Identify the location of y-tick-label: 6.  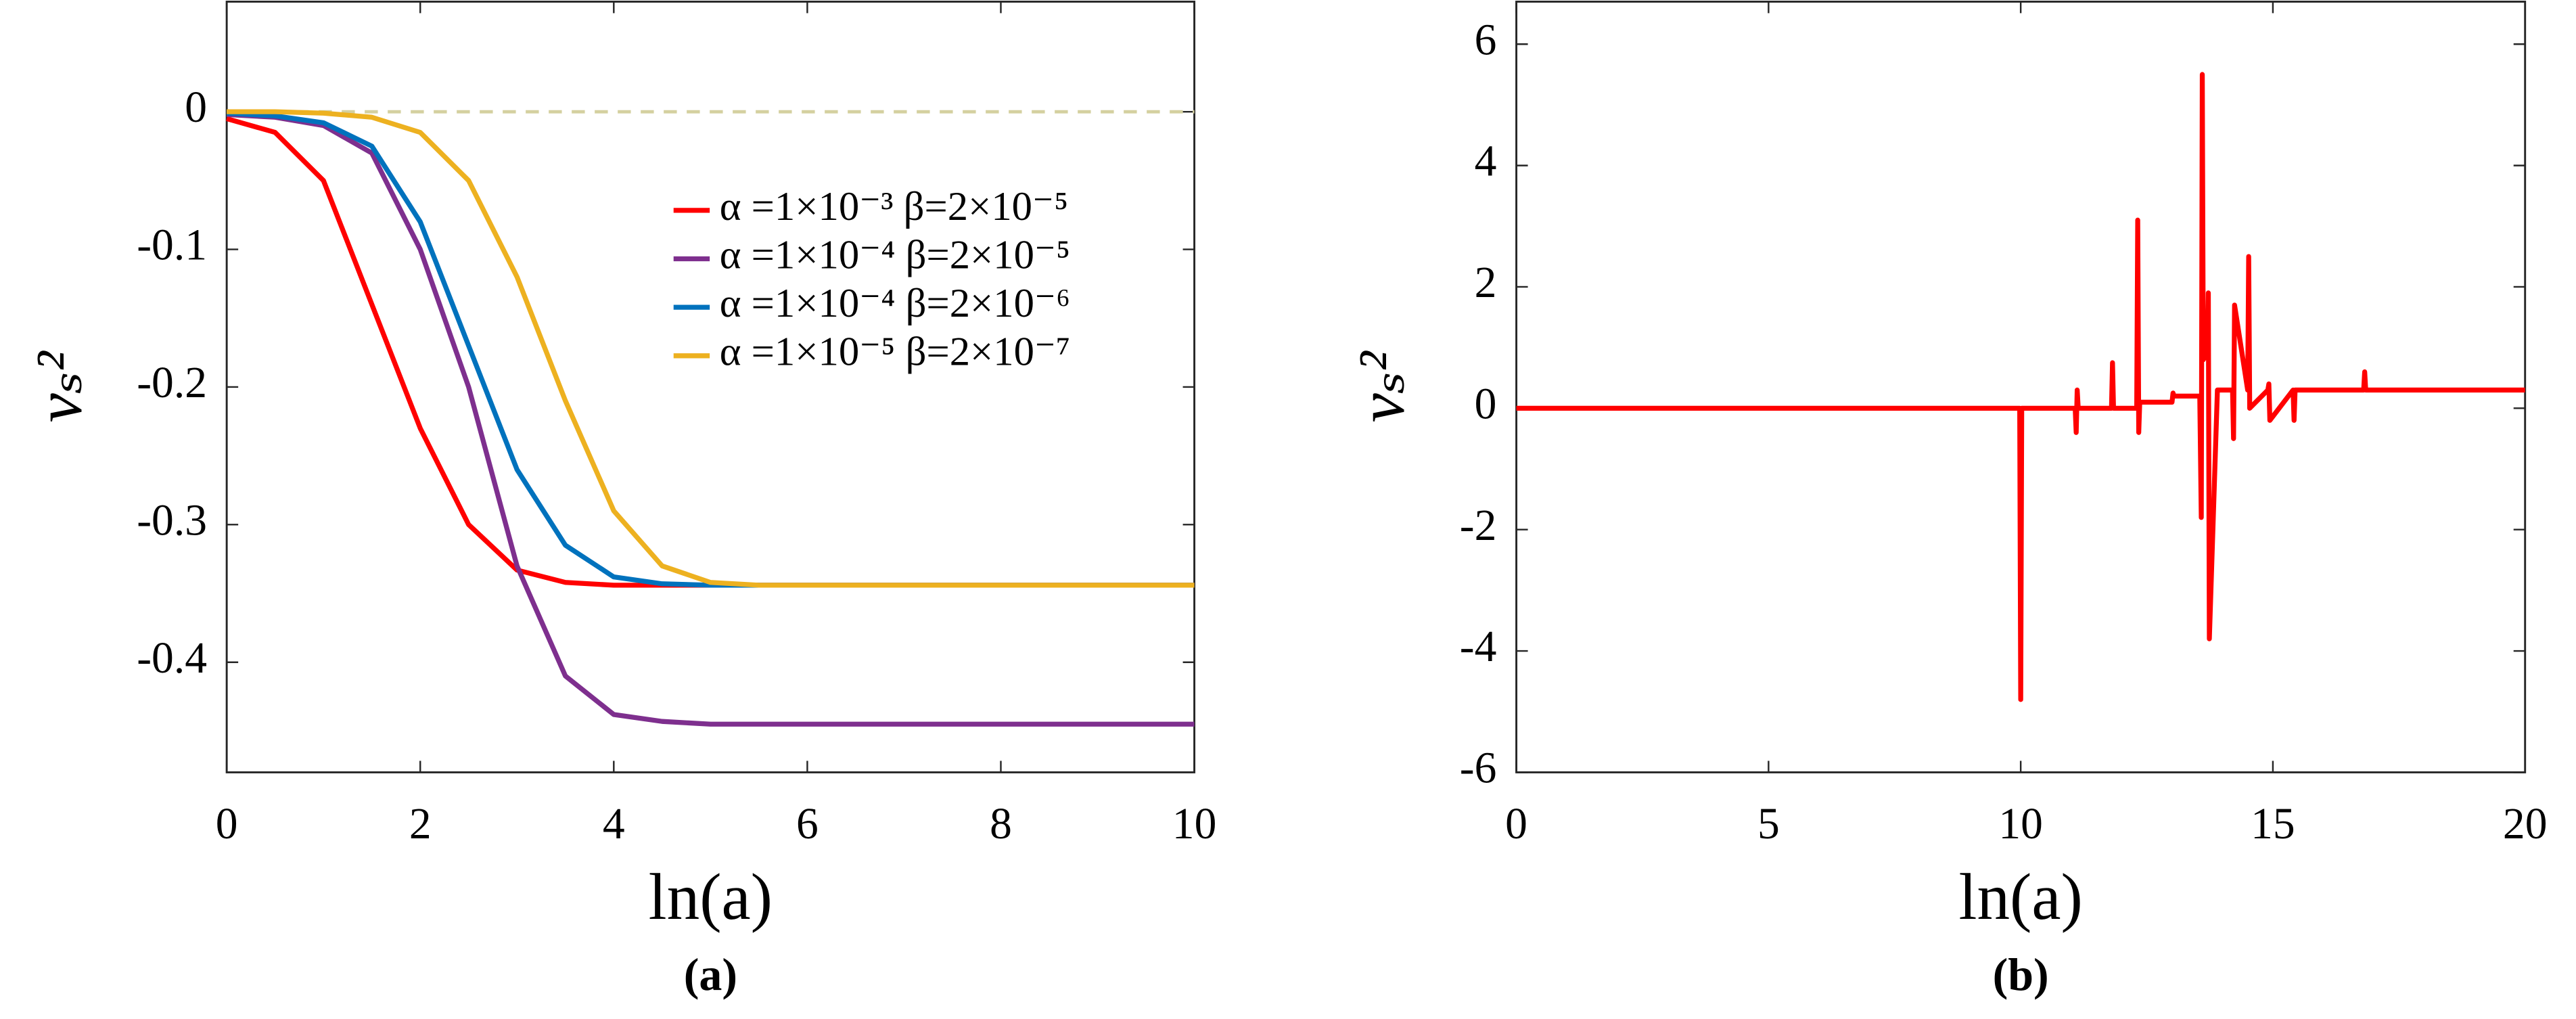
(1486, 40).